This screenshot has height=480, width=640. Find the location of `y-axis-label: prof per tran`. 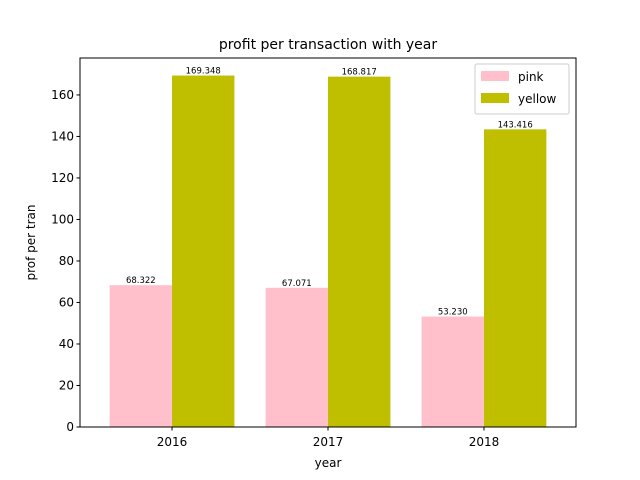

y-axis-label: prof per tran is located at coordinates (31, 242).